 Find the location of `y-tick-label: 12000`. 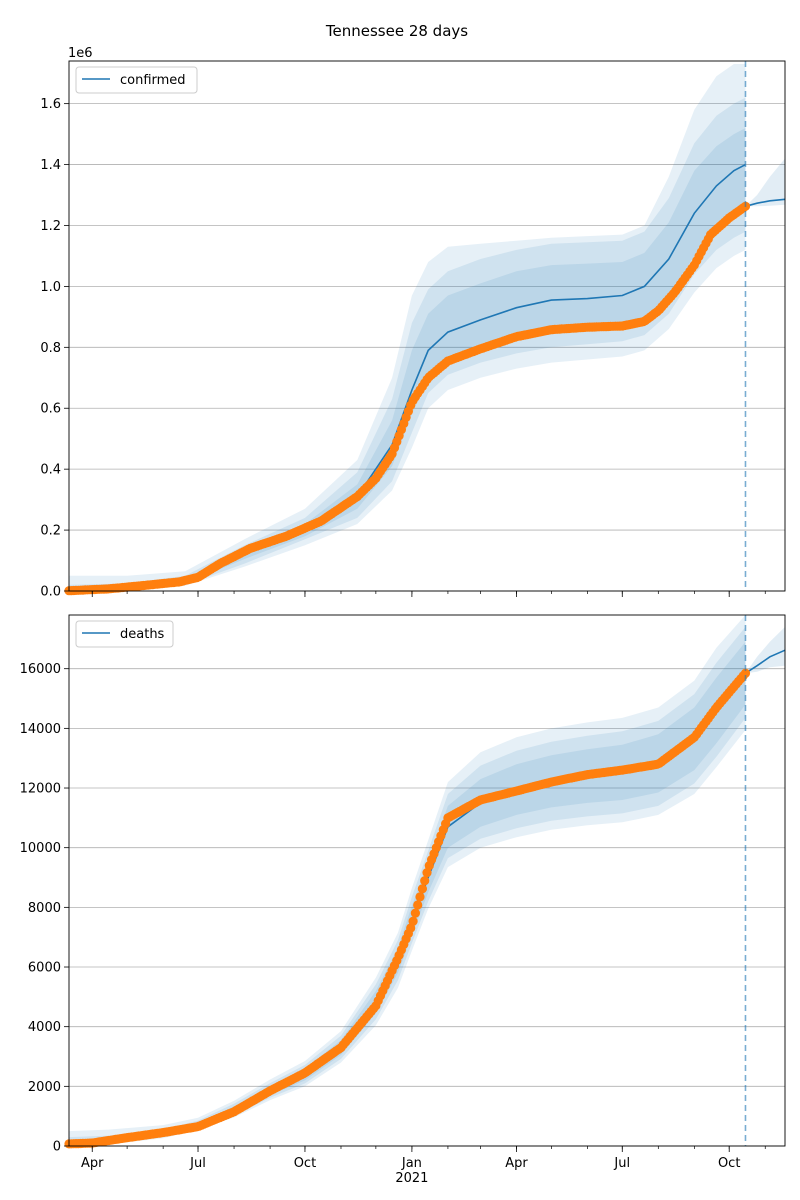

y-tick-label: 12000 is located at coordinates (40, 789).